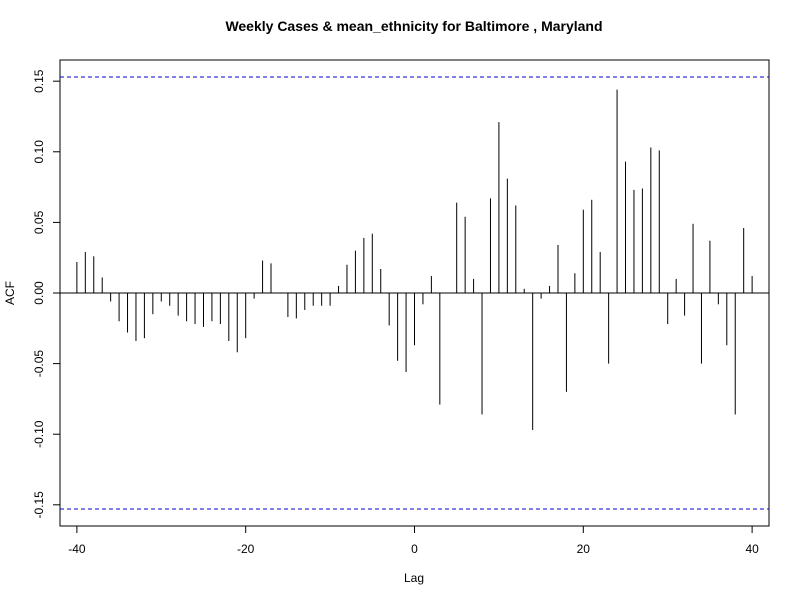 The height and width of the screenshot is (600, 800). I want to click on x-tick-label: 40, so click(752, 549).